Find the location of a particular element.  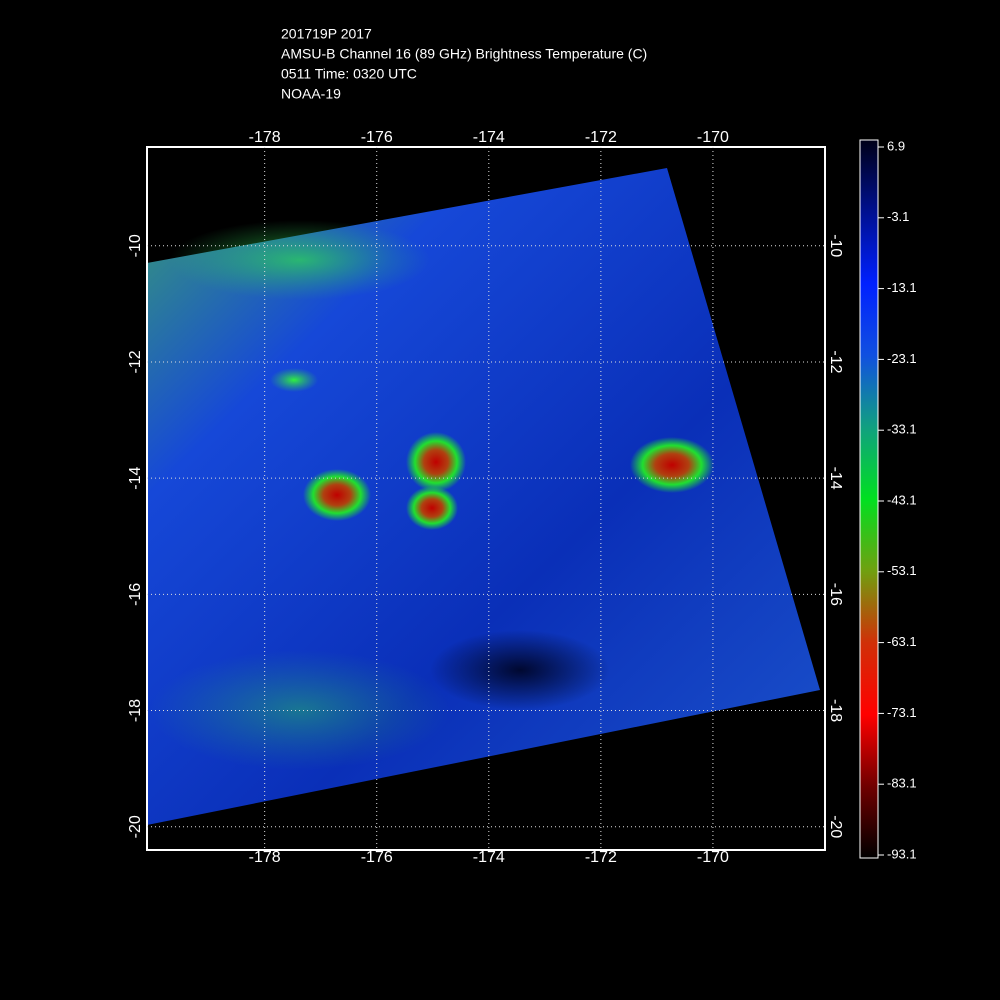

colorbar-label: -13.1 is located at coordinates (902, 287).